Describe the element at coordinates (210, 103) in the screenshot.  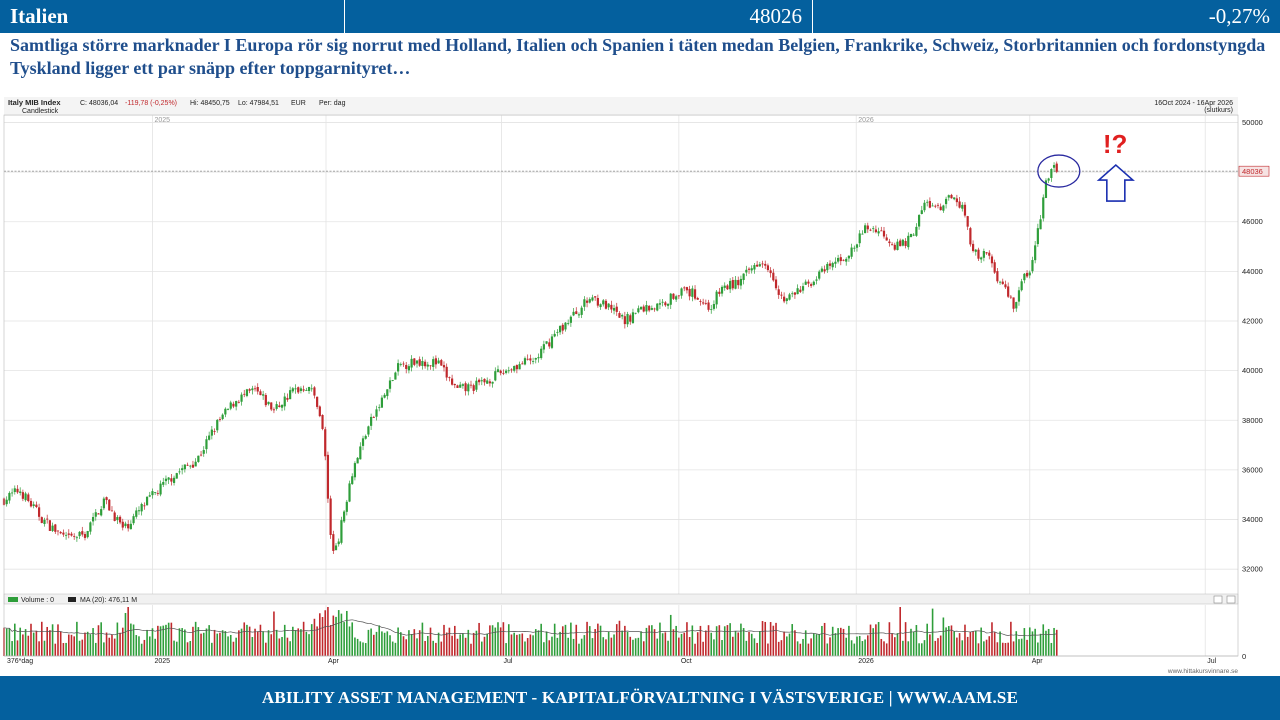
I see `quote-high: Hi: 48450,75` at that location.